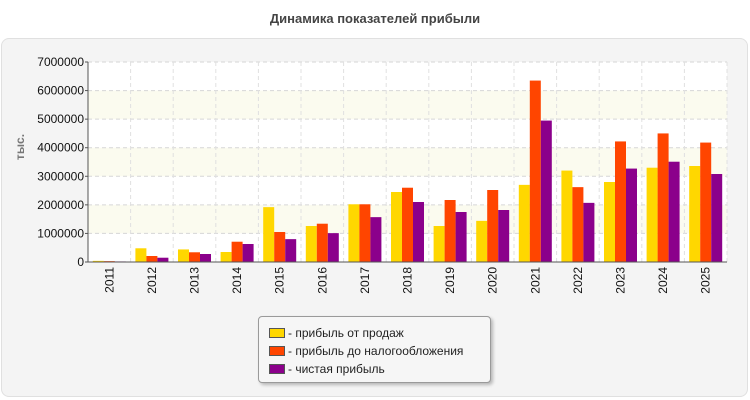  Describe the element at coordinates (60, 176) in the screenshot. I see `y-tick-label: 3000000` at that location.